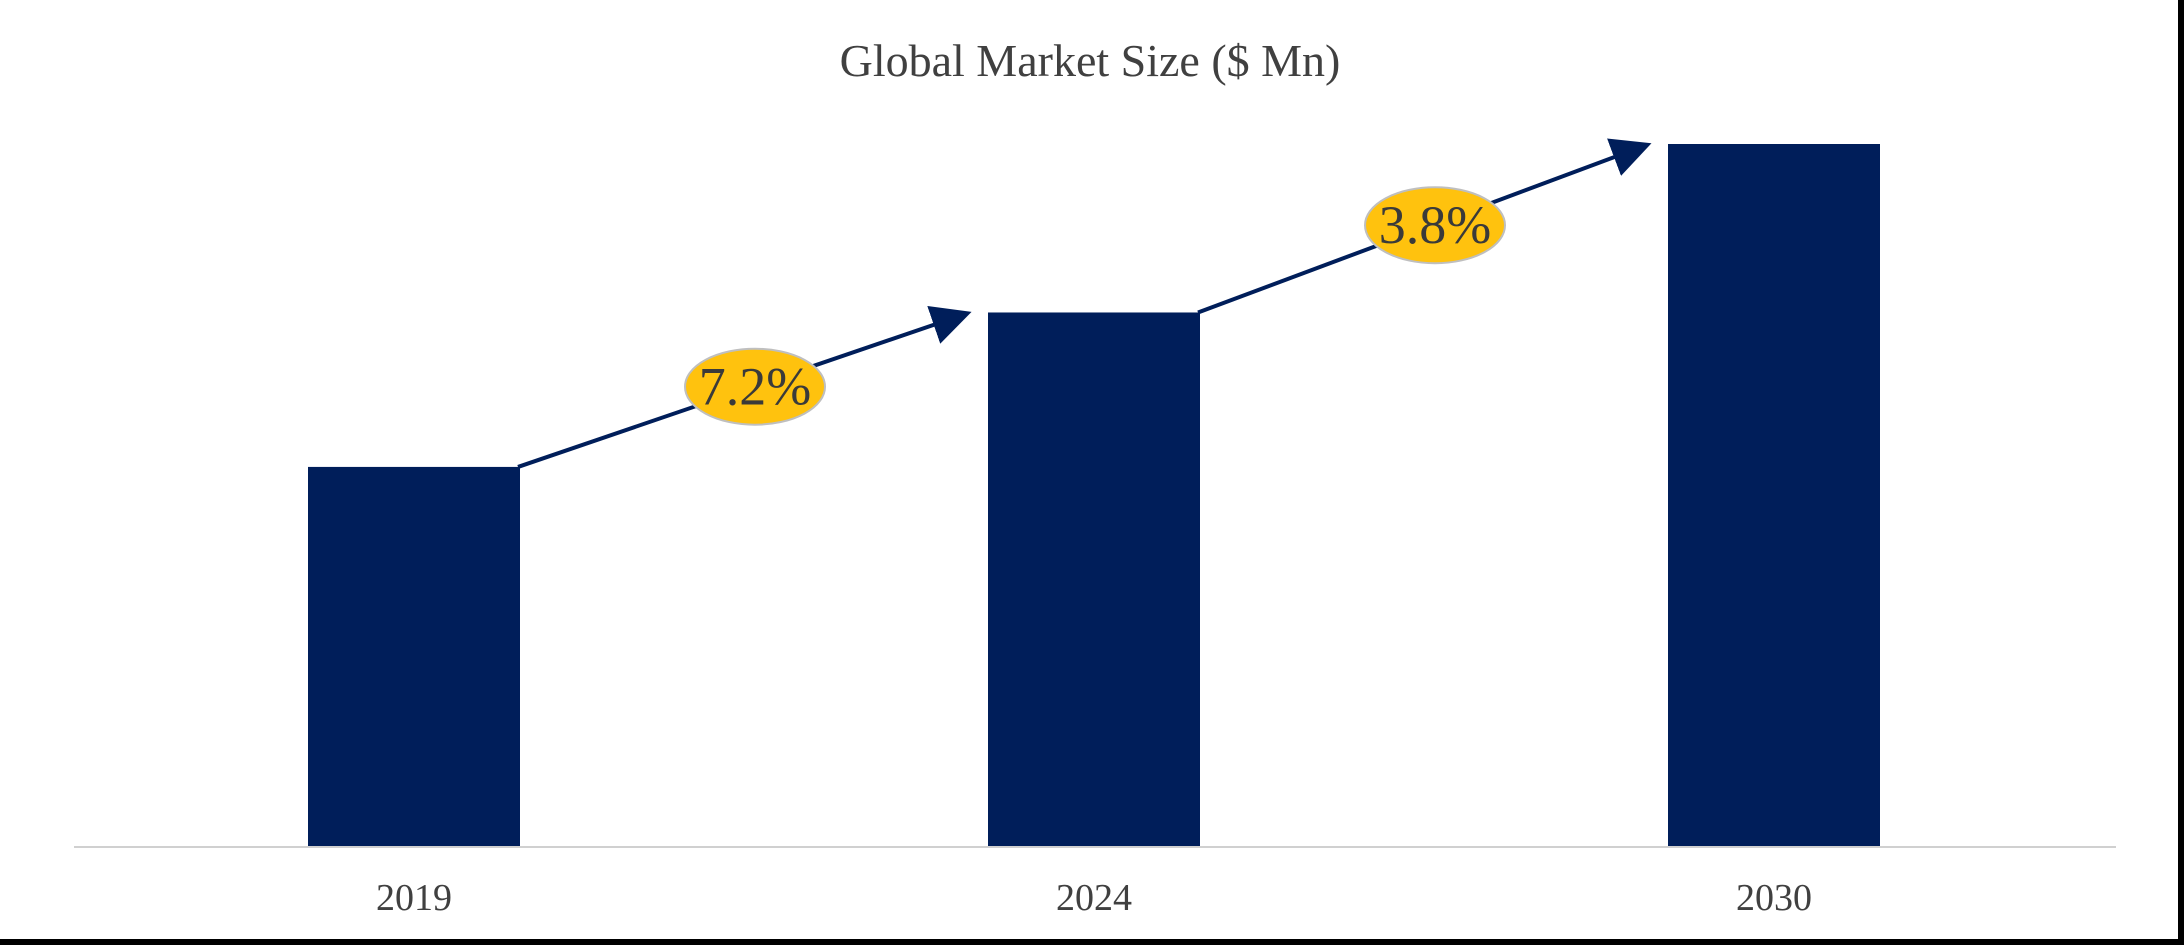 The image size is (2184, 945). I want to click on bar-2030, so click(1774, 495).